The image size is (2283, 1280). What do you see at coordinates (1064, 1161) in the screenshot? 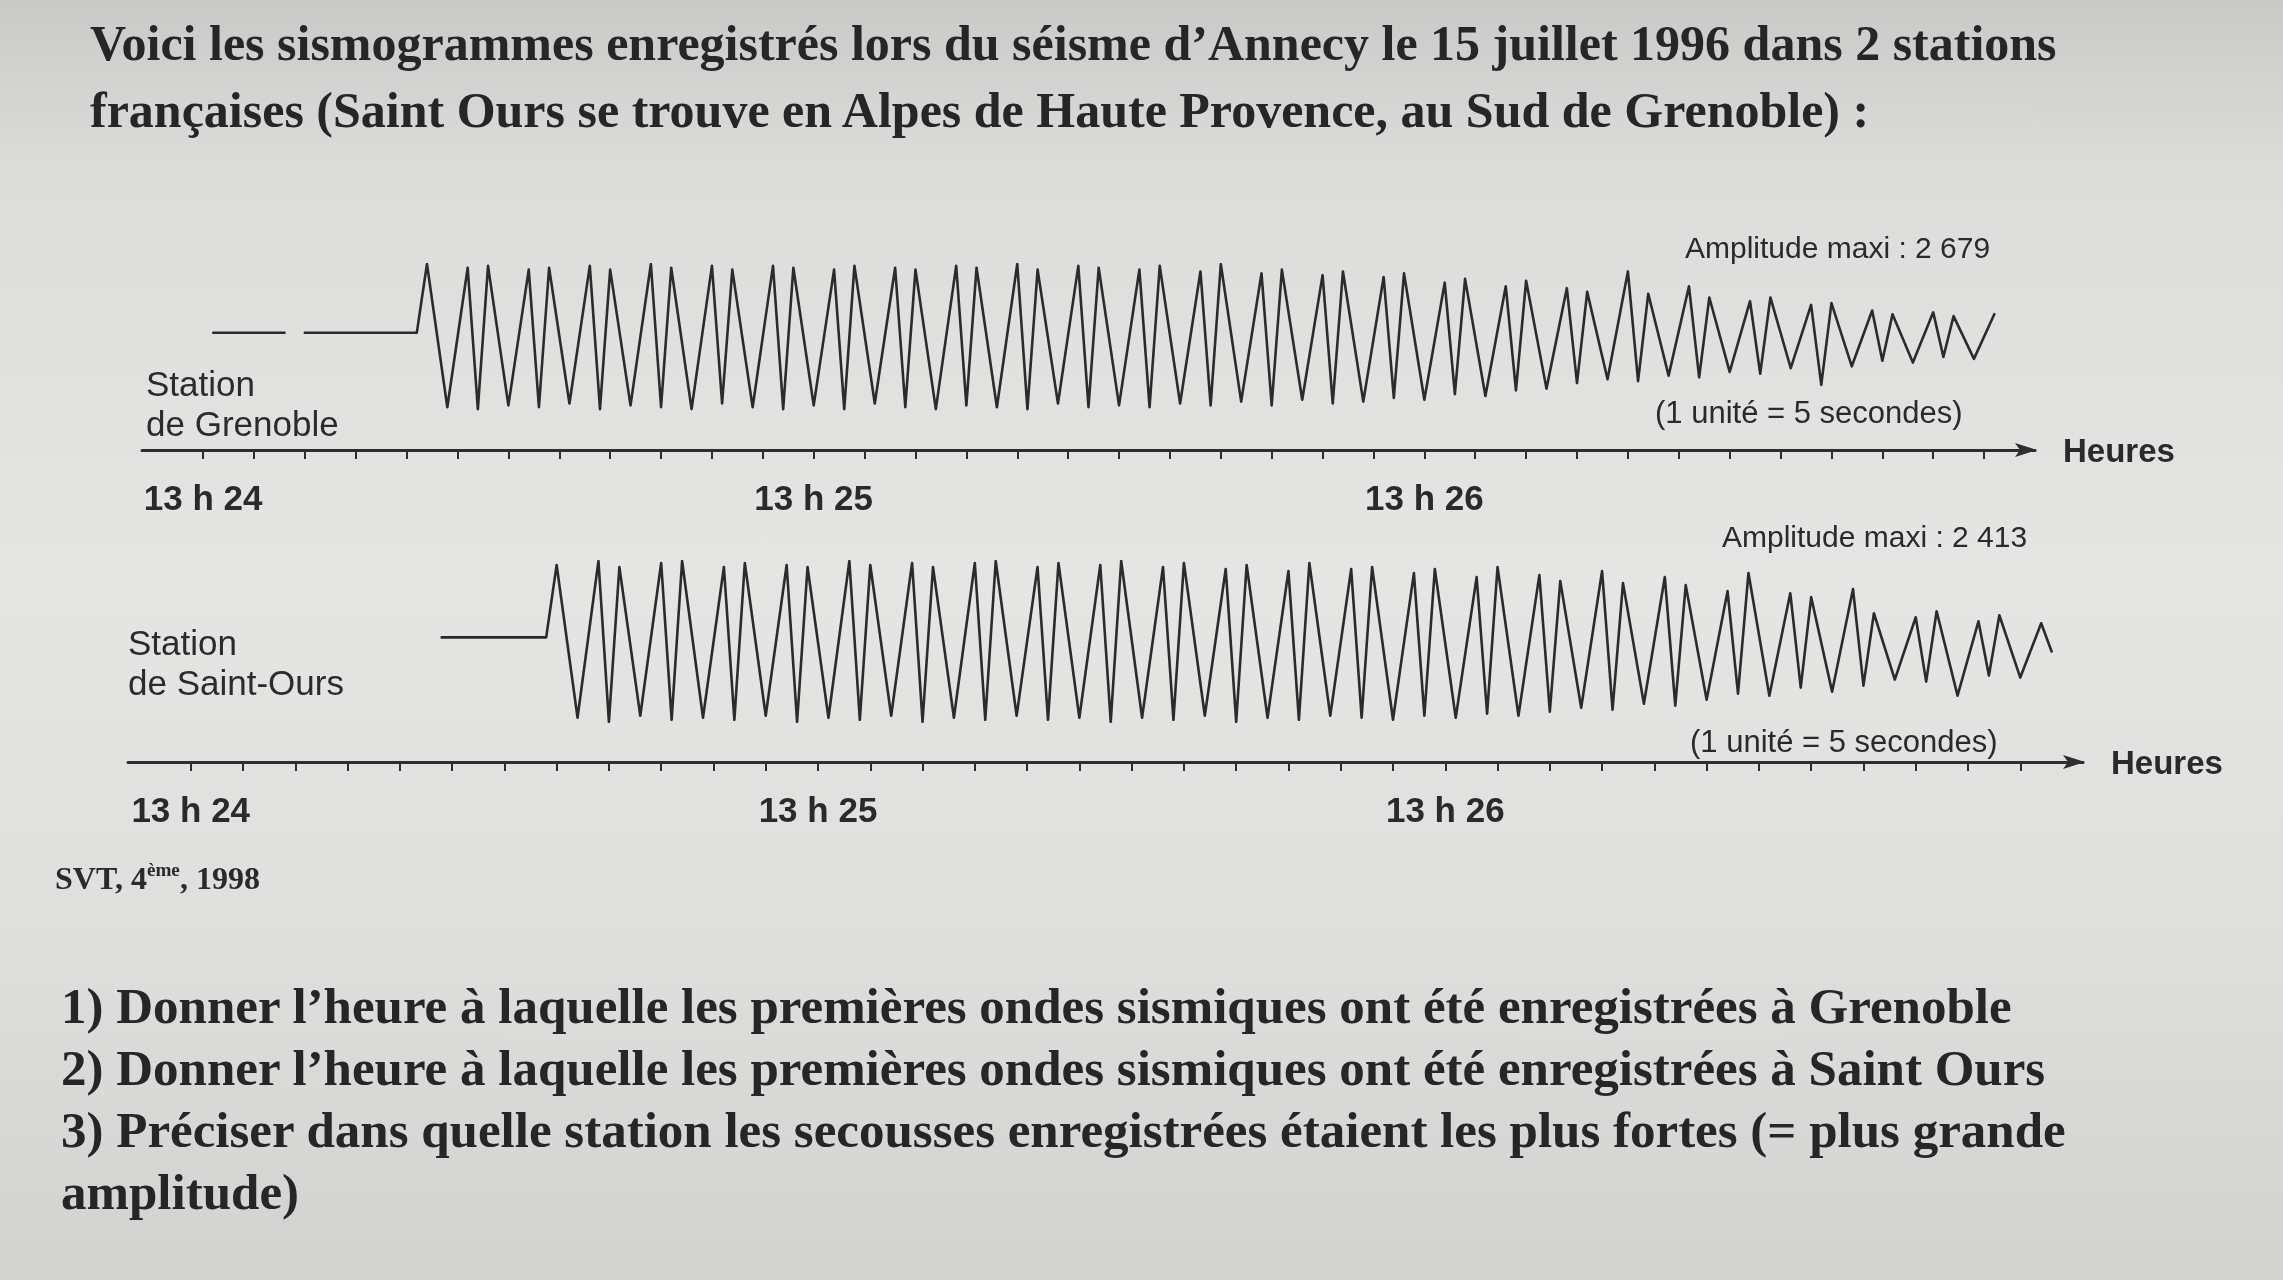
I see `text: 3) Préciser dans quelle station les secousses enregistrées étaient les plus fortes (= plus grande amplitude)` at bounding box center [1064, 1161].